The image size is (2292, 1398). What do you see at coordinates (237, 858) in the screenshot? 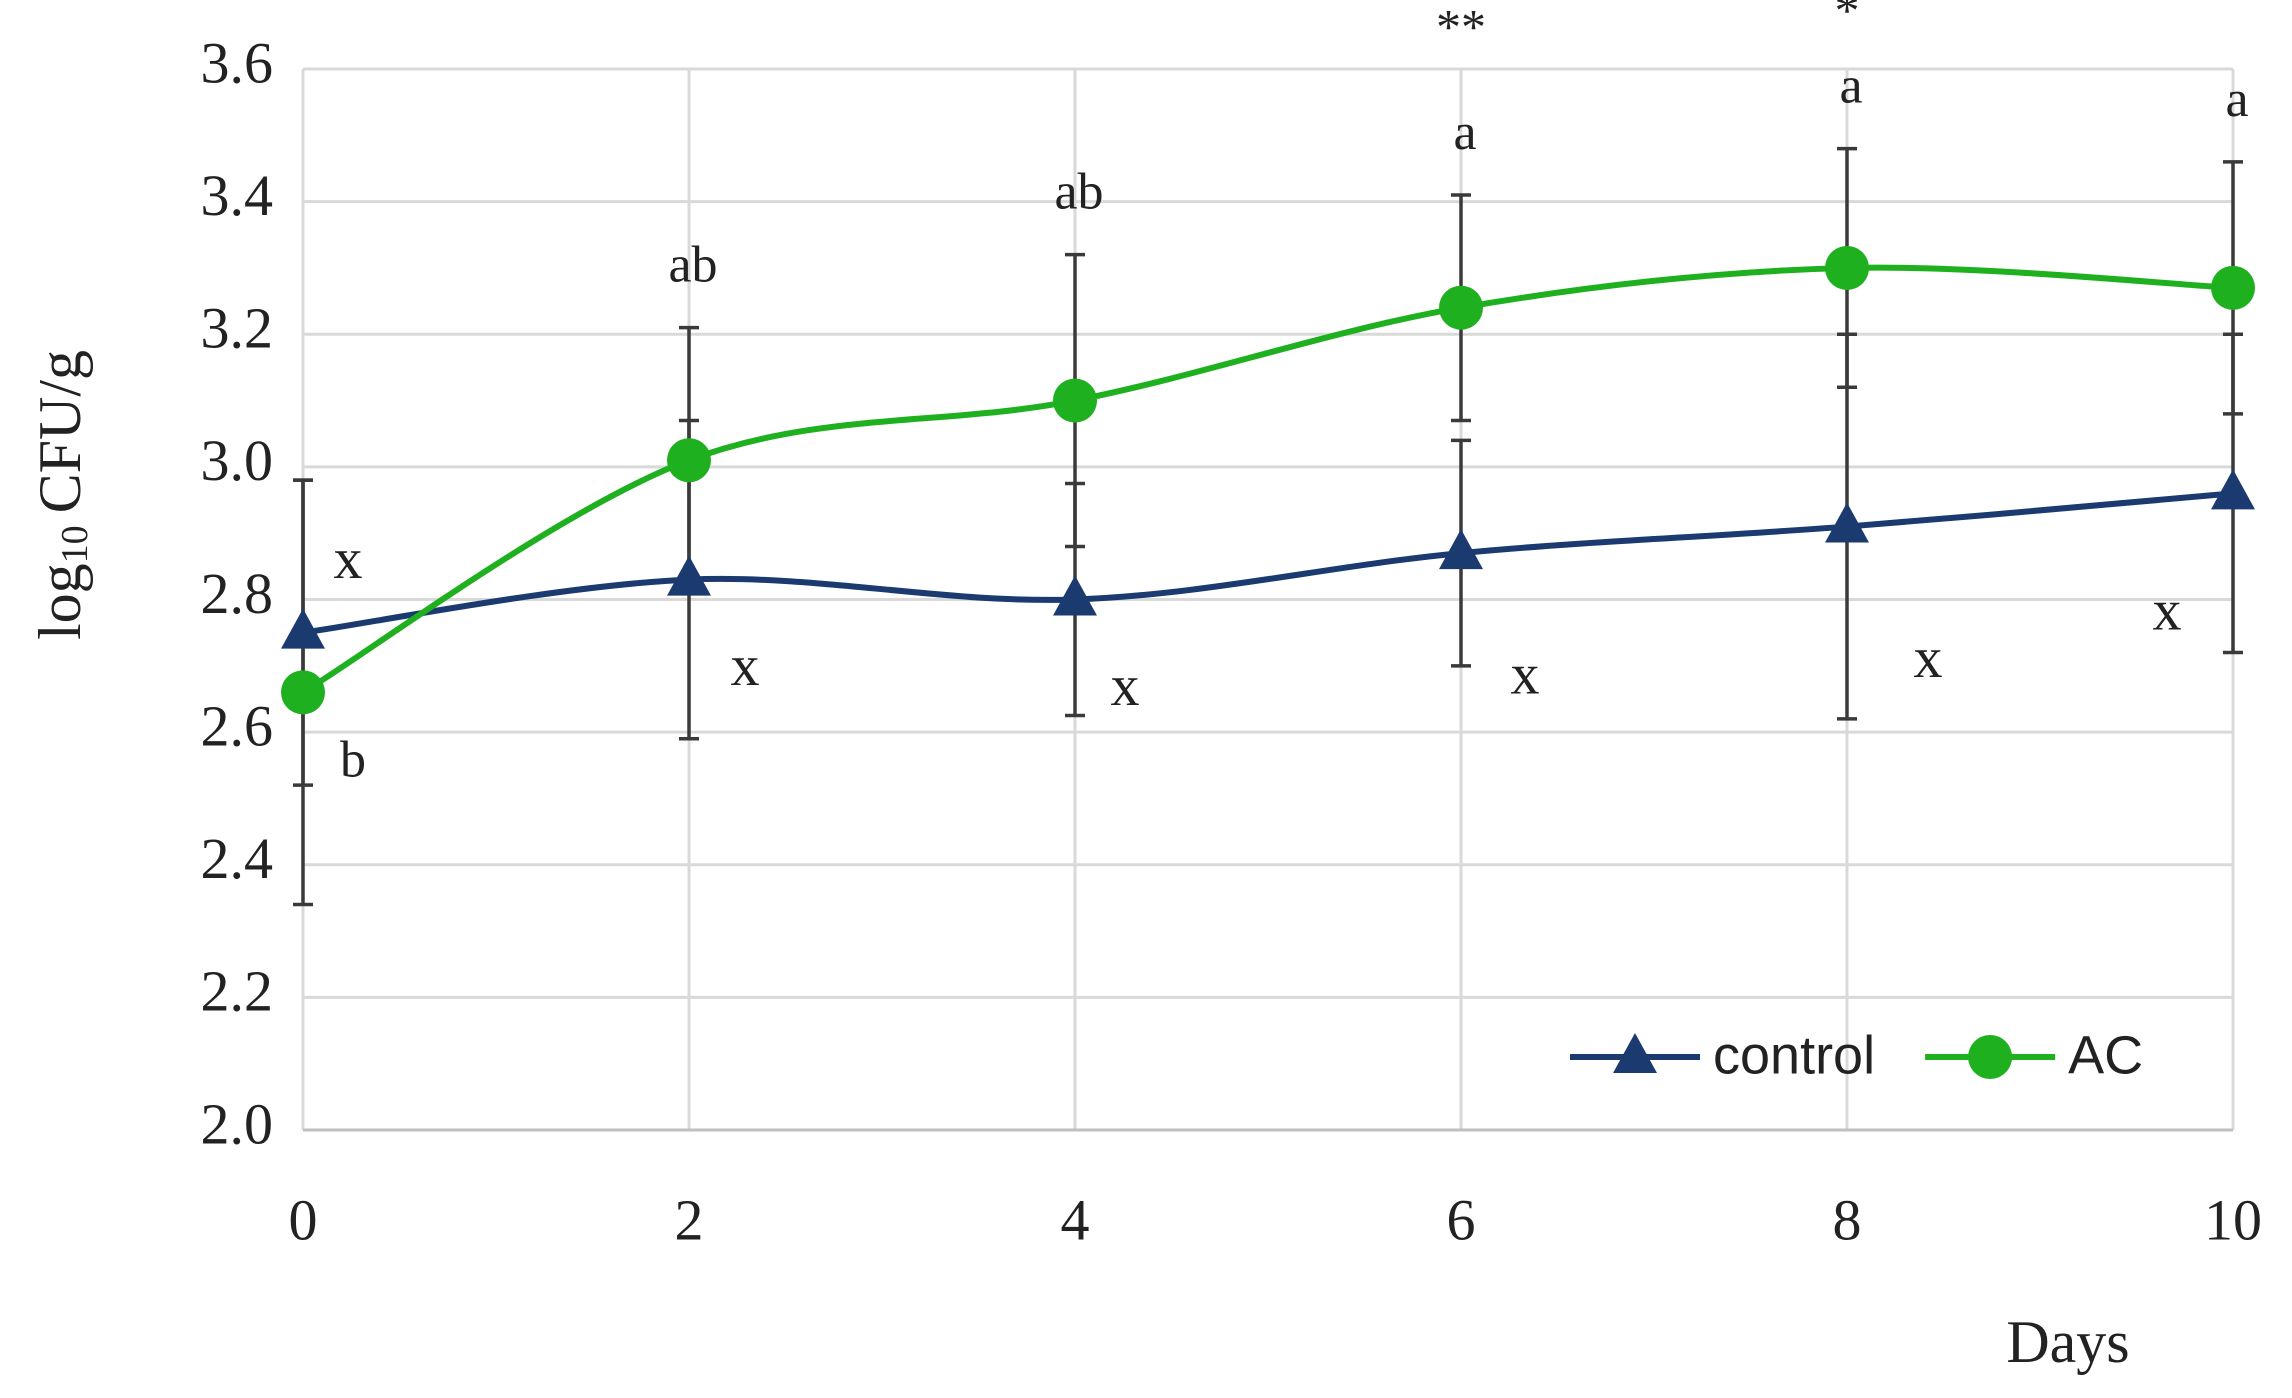
I see `y-tick-label: 2.4` at bounding box center [237, 858].